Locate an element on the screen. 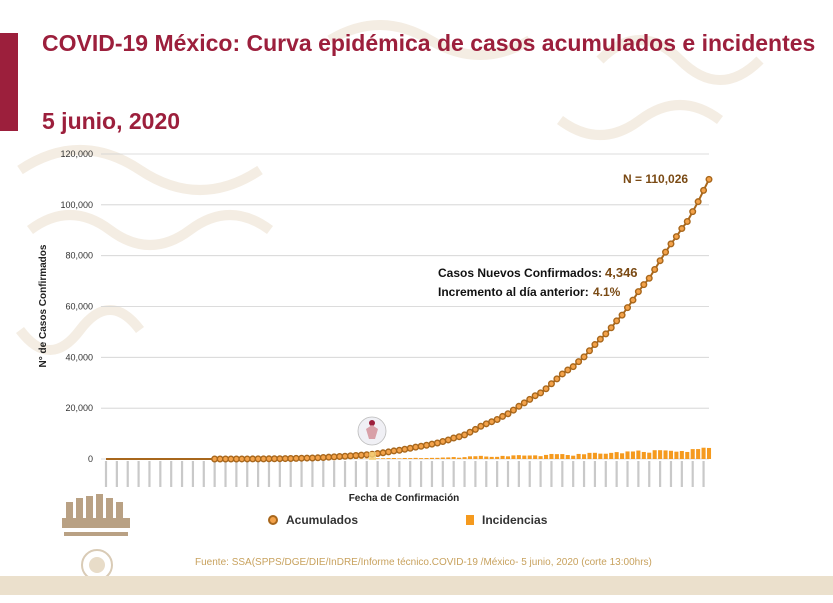  total-annotation: N = 110,026 is located at coordinates (655, 179).